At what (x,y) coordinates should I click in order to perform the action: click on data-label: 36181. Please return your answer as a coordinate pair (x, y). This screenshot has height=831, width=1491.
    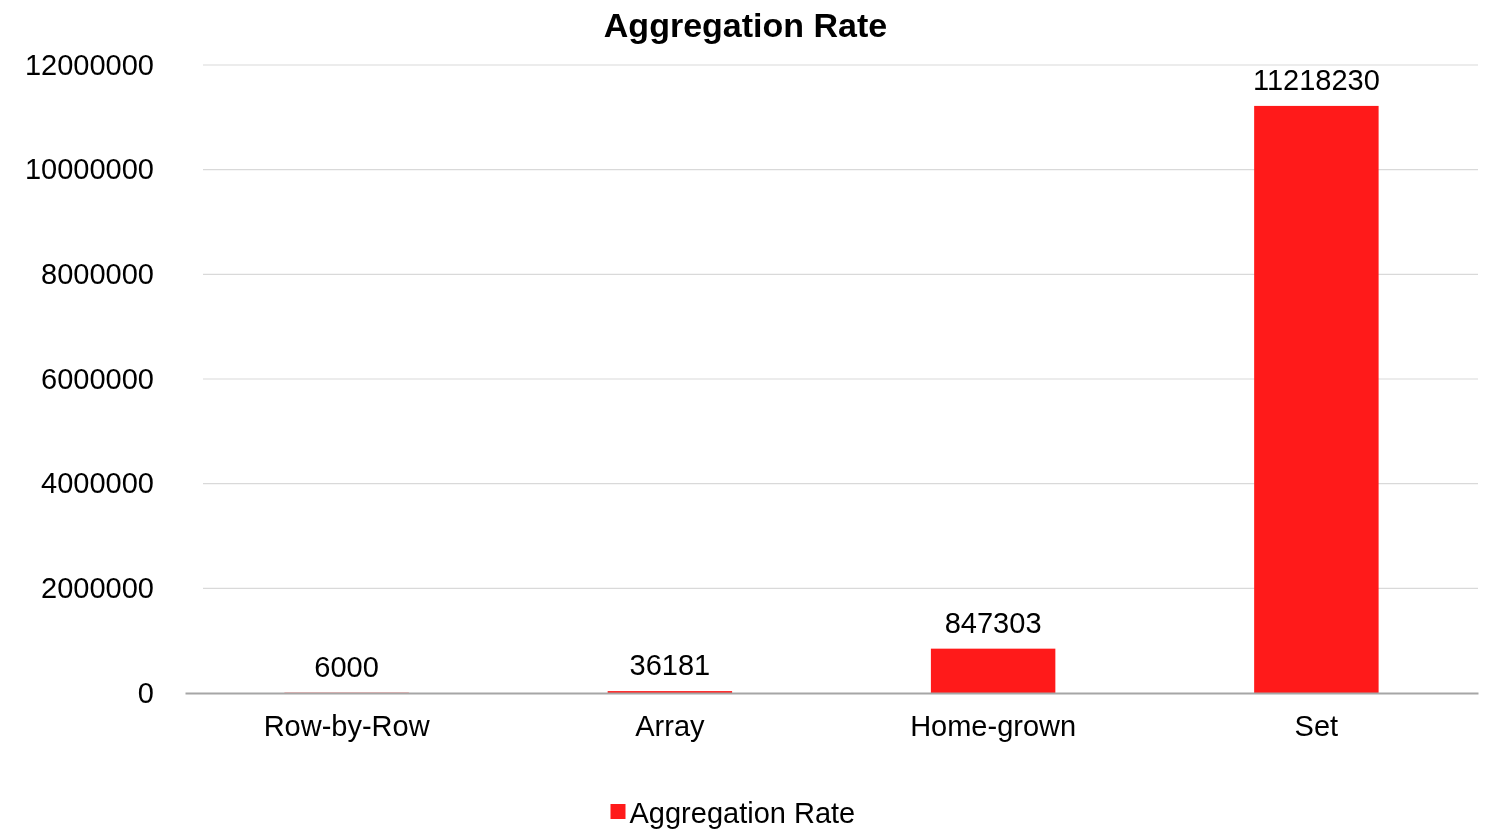
    Looking at the image, I should click on (670, 665).